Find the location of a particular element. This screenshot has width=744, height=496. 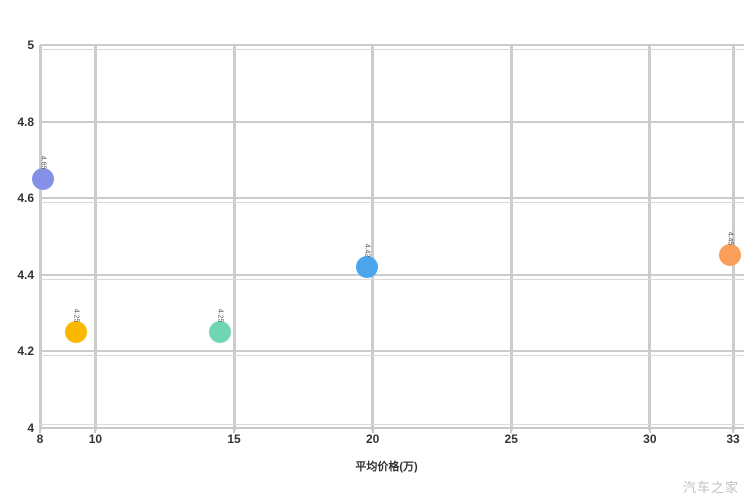

y-axis-tick-label: 5 is located at coordinates (30, 45).